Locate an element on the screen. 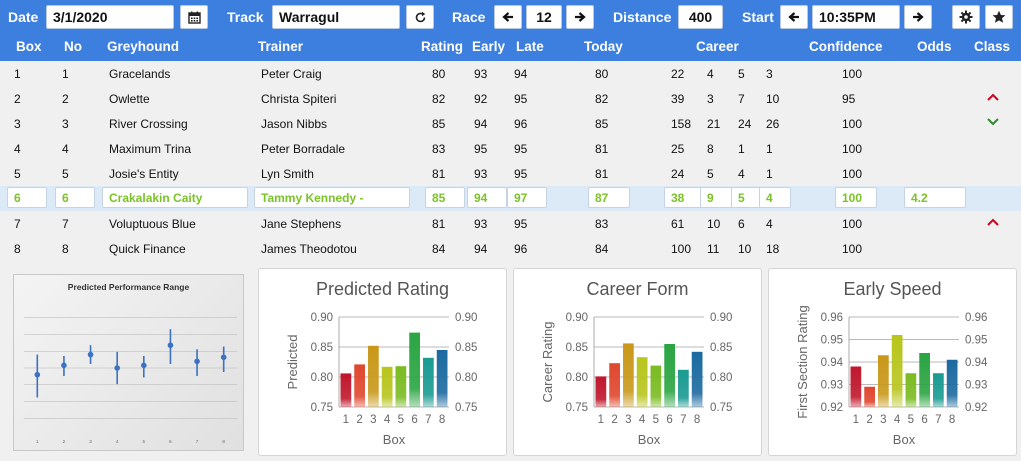 This screenshot has height=461, width=1021. cell-rating: 82 is located at coordinates (439, 99).